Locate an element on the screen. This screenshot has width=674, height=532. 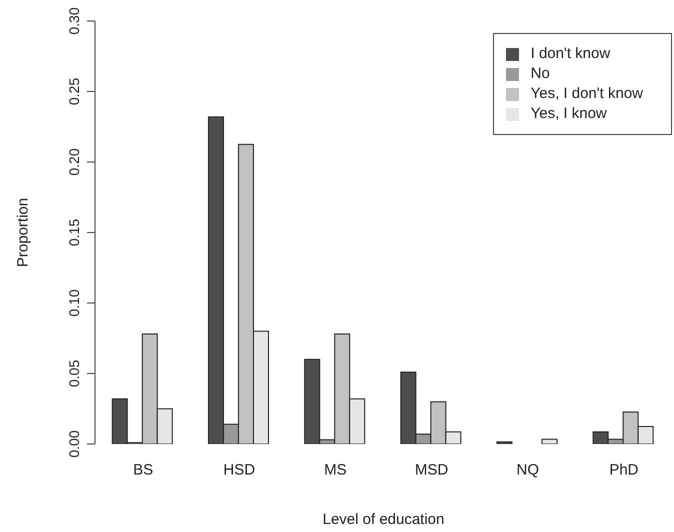
legend-label: I don't know is located at coordinates (570, 53).